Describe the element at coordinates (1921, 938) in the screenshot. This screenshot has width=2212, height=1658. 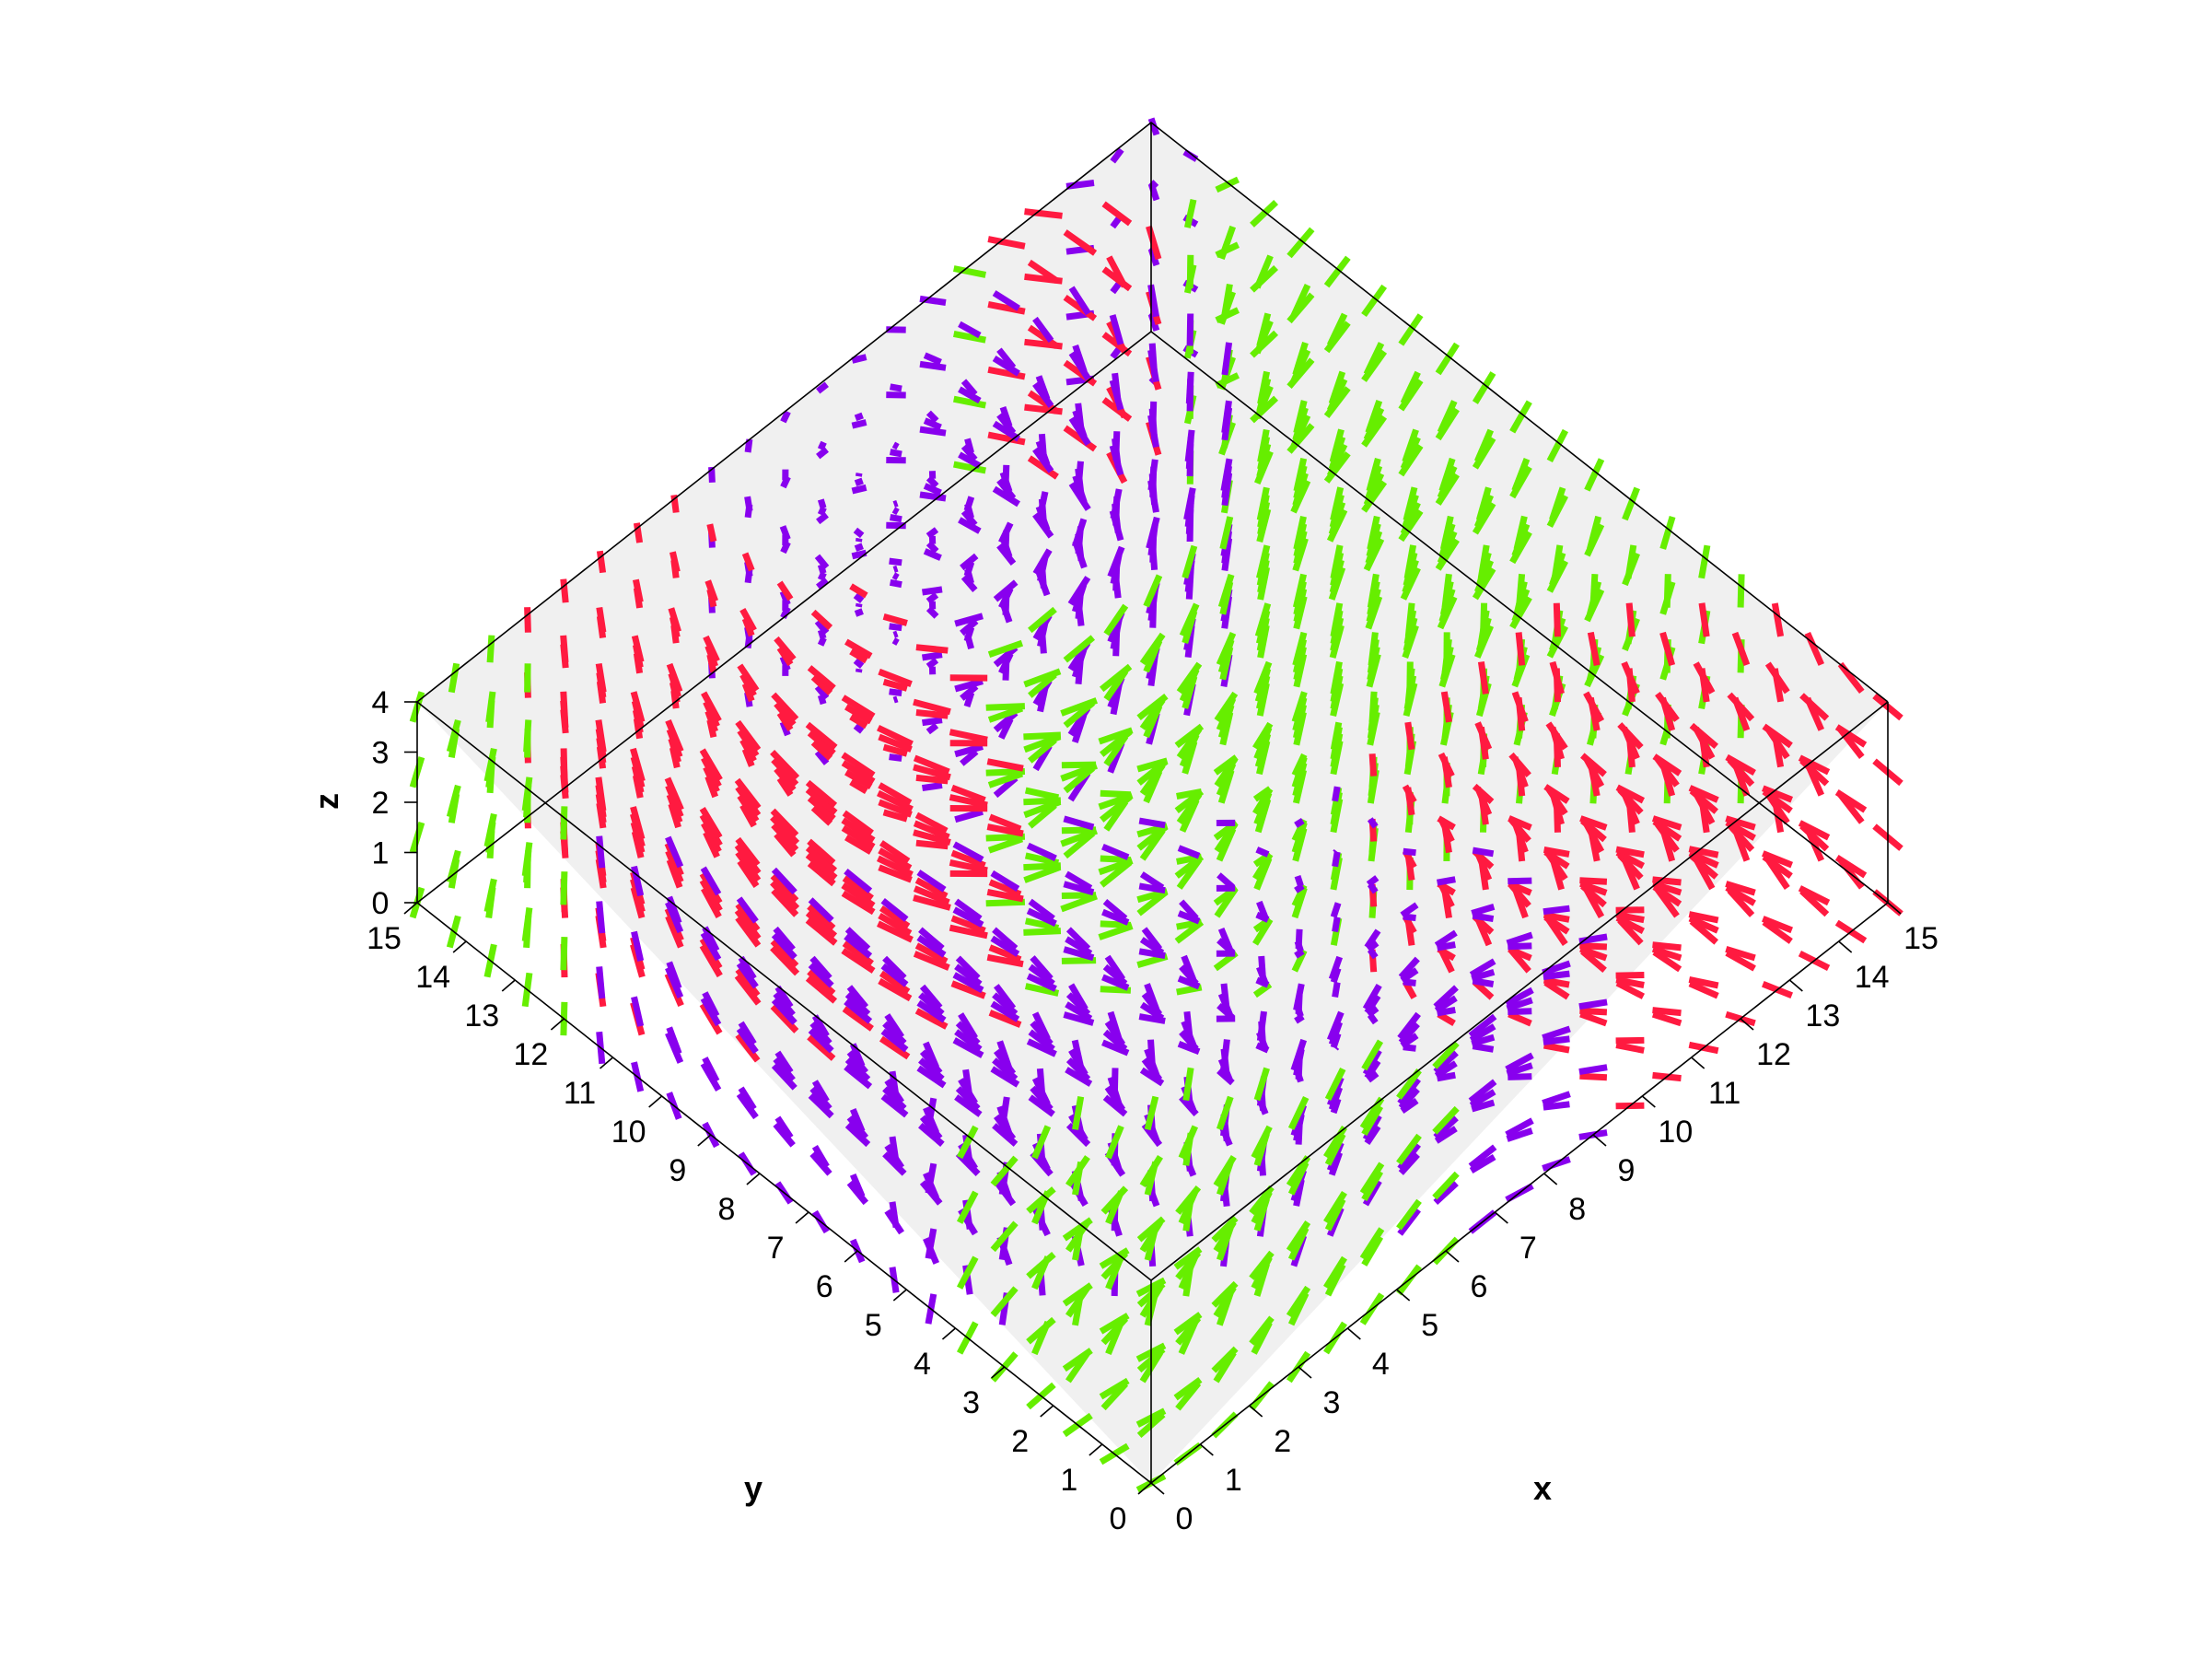
I see `x-tick-label: 15` at that location.